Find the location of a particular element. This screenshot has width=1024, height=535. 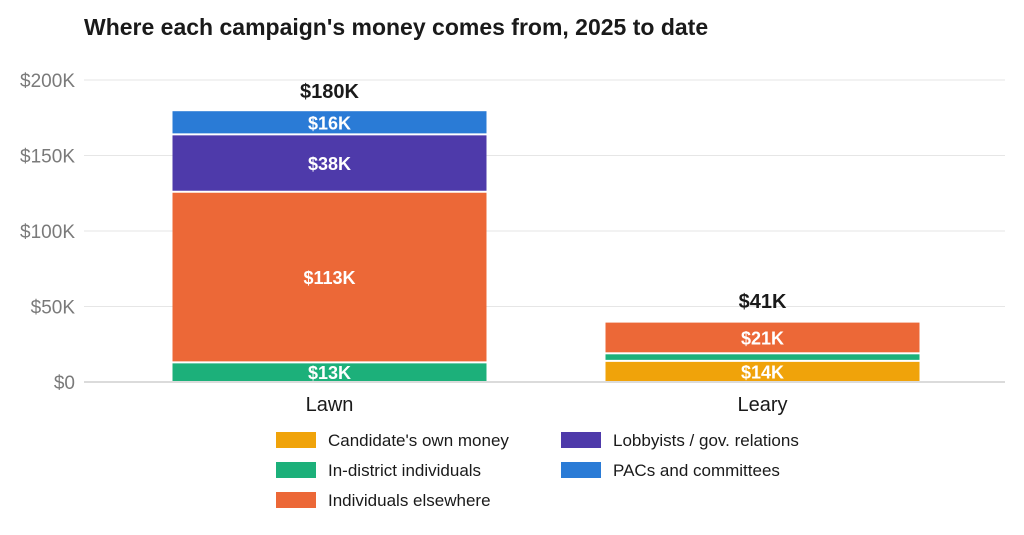

x-axis: Lawn Leary is located at coordinates (547, 405).